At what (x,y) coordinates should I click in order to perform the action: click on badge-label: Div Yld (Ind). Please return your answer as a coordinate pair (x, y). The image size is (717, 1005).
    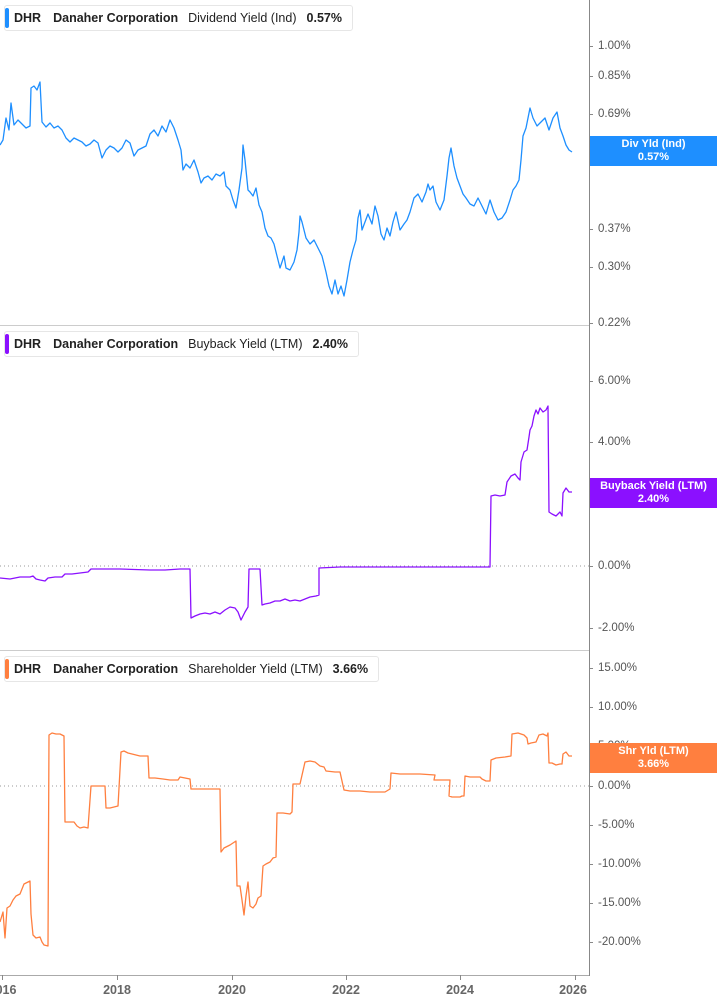
    Looking at the image, I should click on (653, 144).